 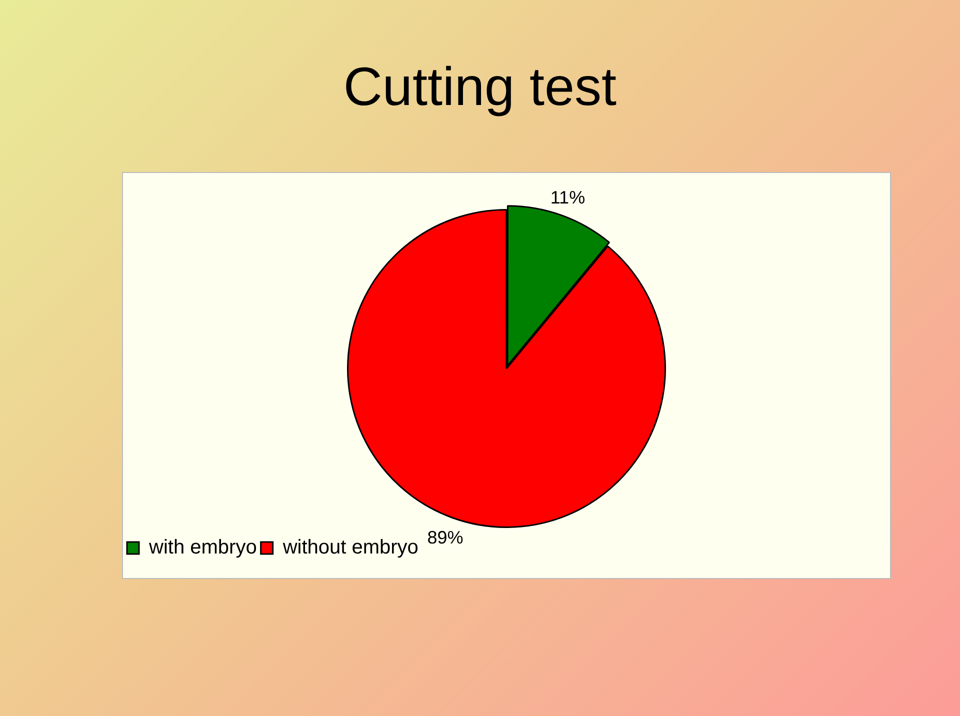 What do you see at coordinates (202, 547) in the screenshot?
I see `legend-label: with embryo` at bounding box center [202, 547].